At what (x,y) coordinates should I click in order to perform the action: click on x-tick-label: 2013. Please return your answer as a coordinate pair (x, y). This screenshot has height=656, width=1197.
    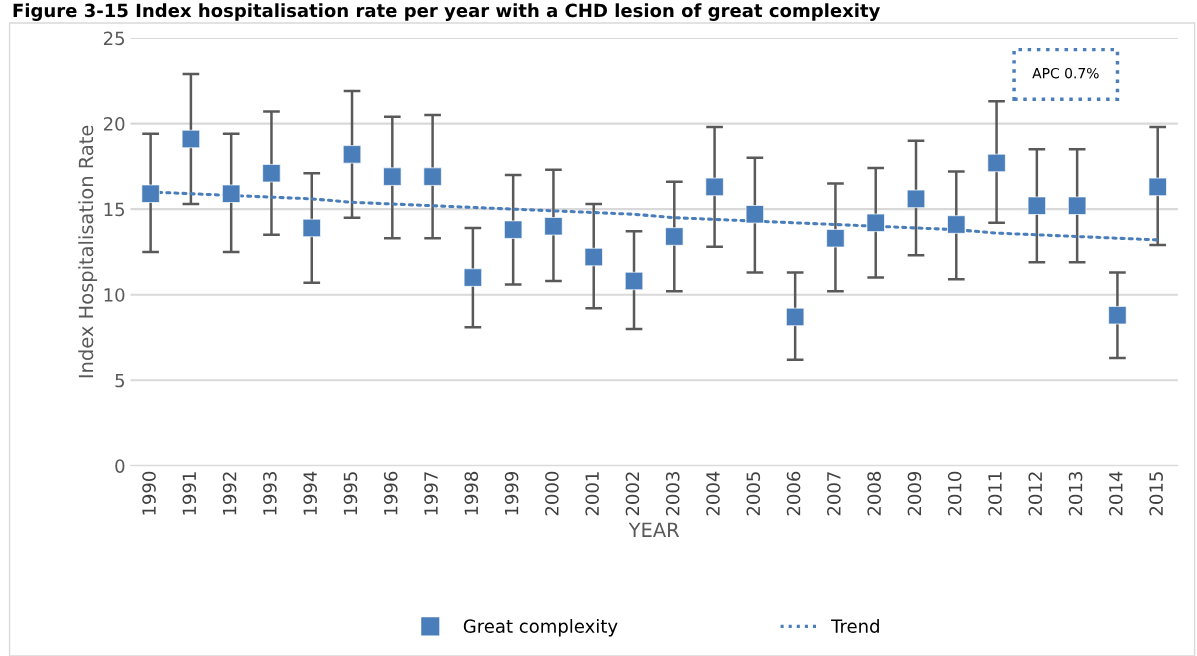
    Looking at the image, I should click on (1075, 494).